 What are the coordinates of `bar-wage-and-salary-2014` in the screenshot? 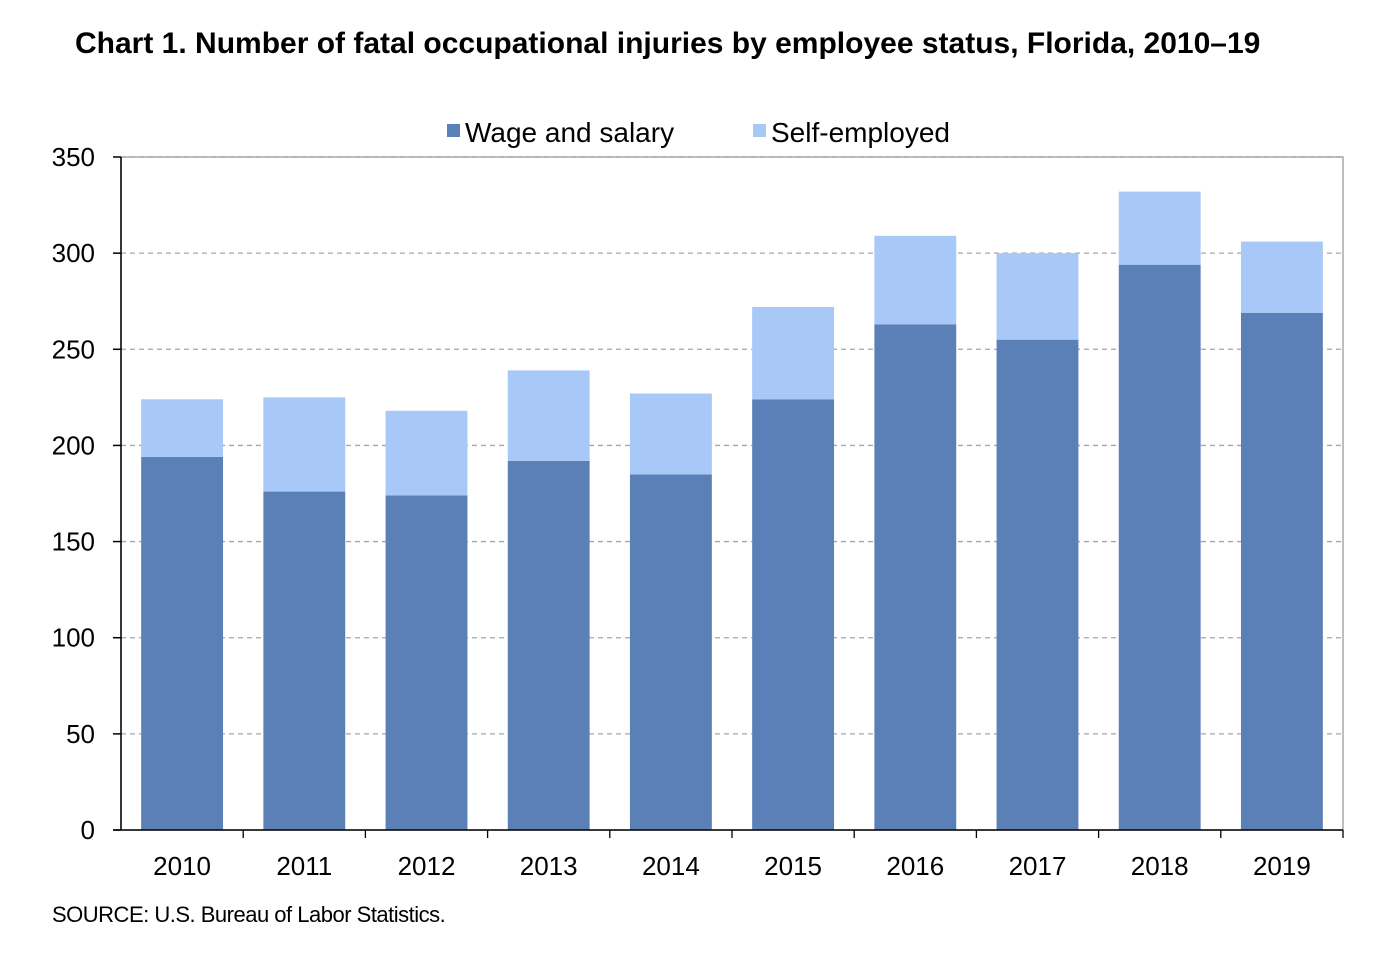 It's located at (670, 652).